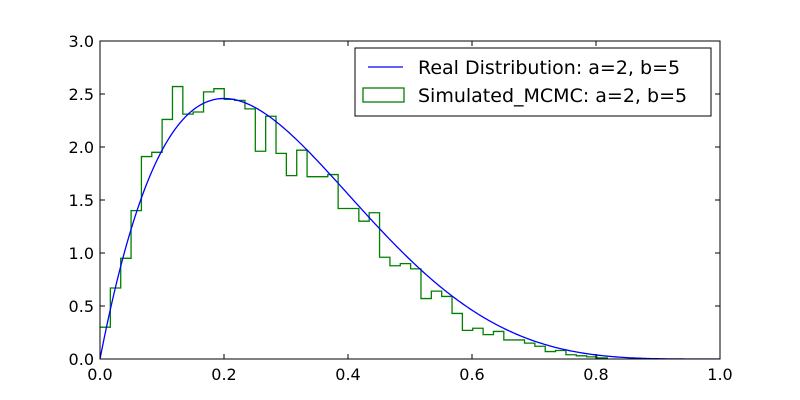 The height and width of the screenshot is (400, 800). Describe the element at coordinates (719, 374) in the screenshot. I see `x-tick-label: 1.0` at that location.